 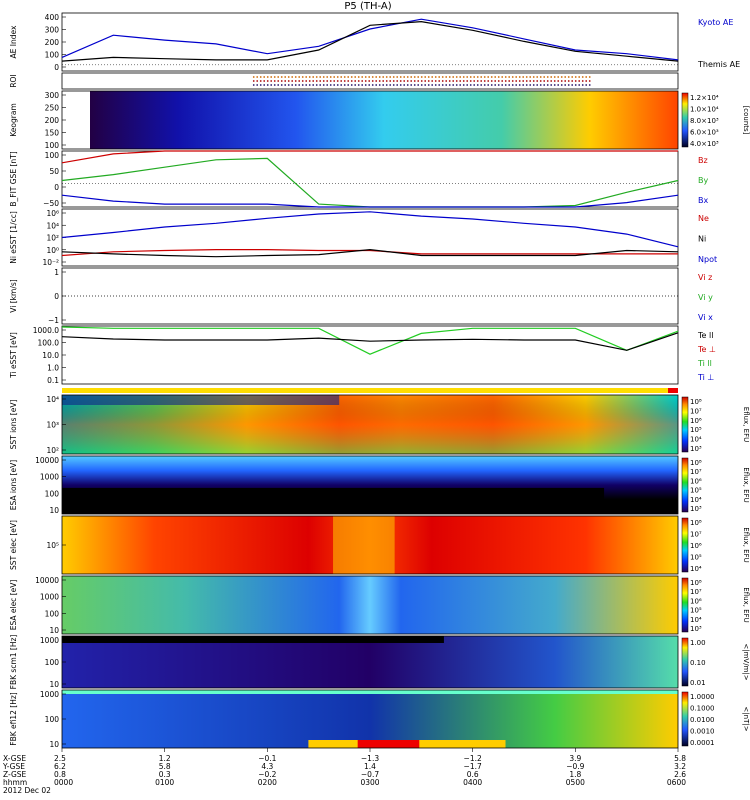 I want to click on density-legend-item: Ni, so click(x=702, y=239).